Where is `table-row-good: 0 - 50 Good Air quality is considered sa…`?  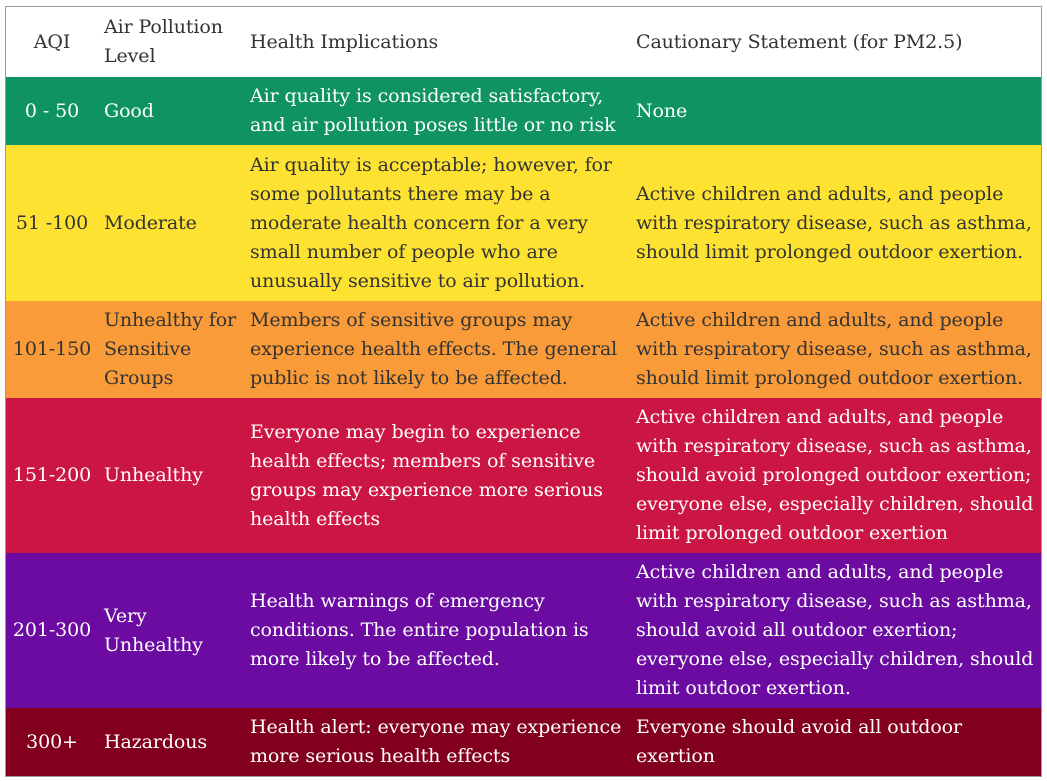
table-row-good: 0 - 50 Good Air quality is considered sa… is located at coordinates (523, 111).